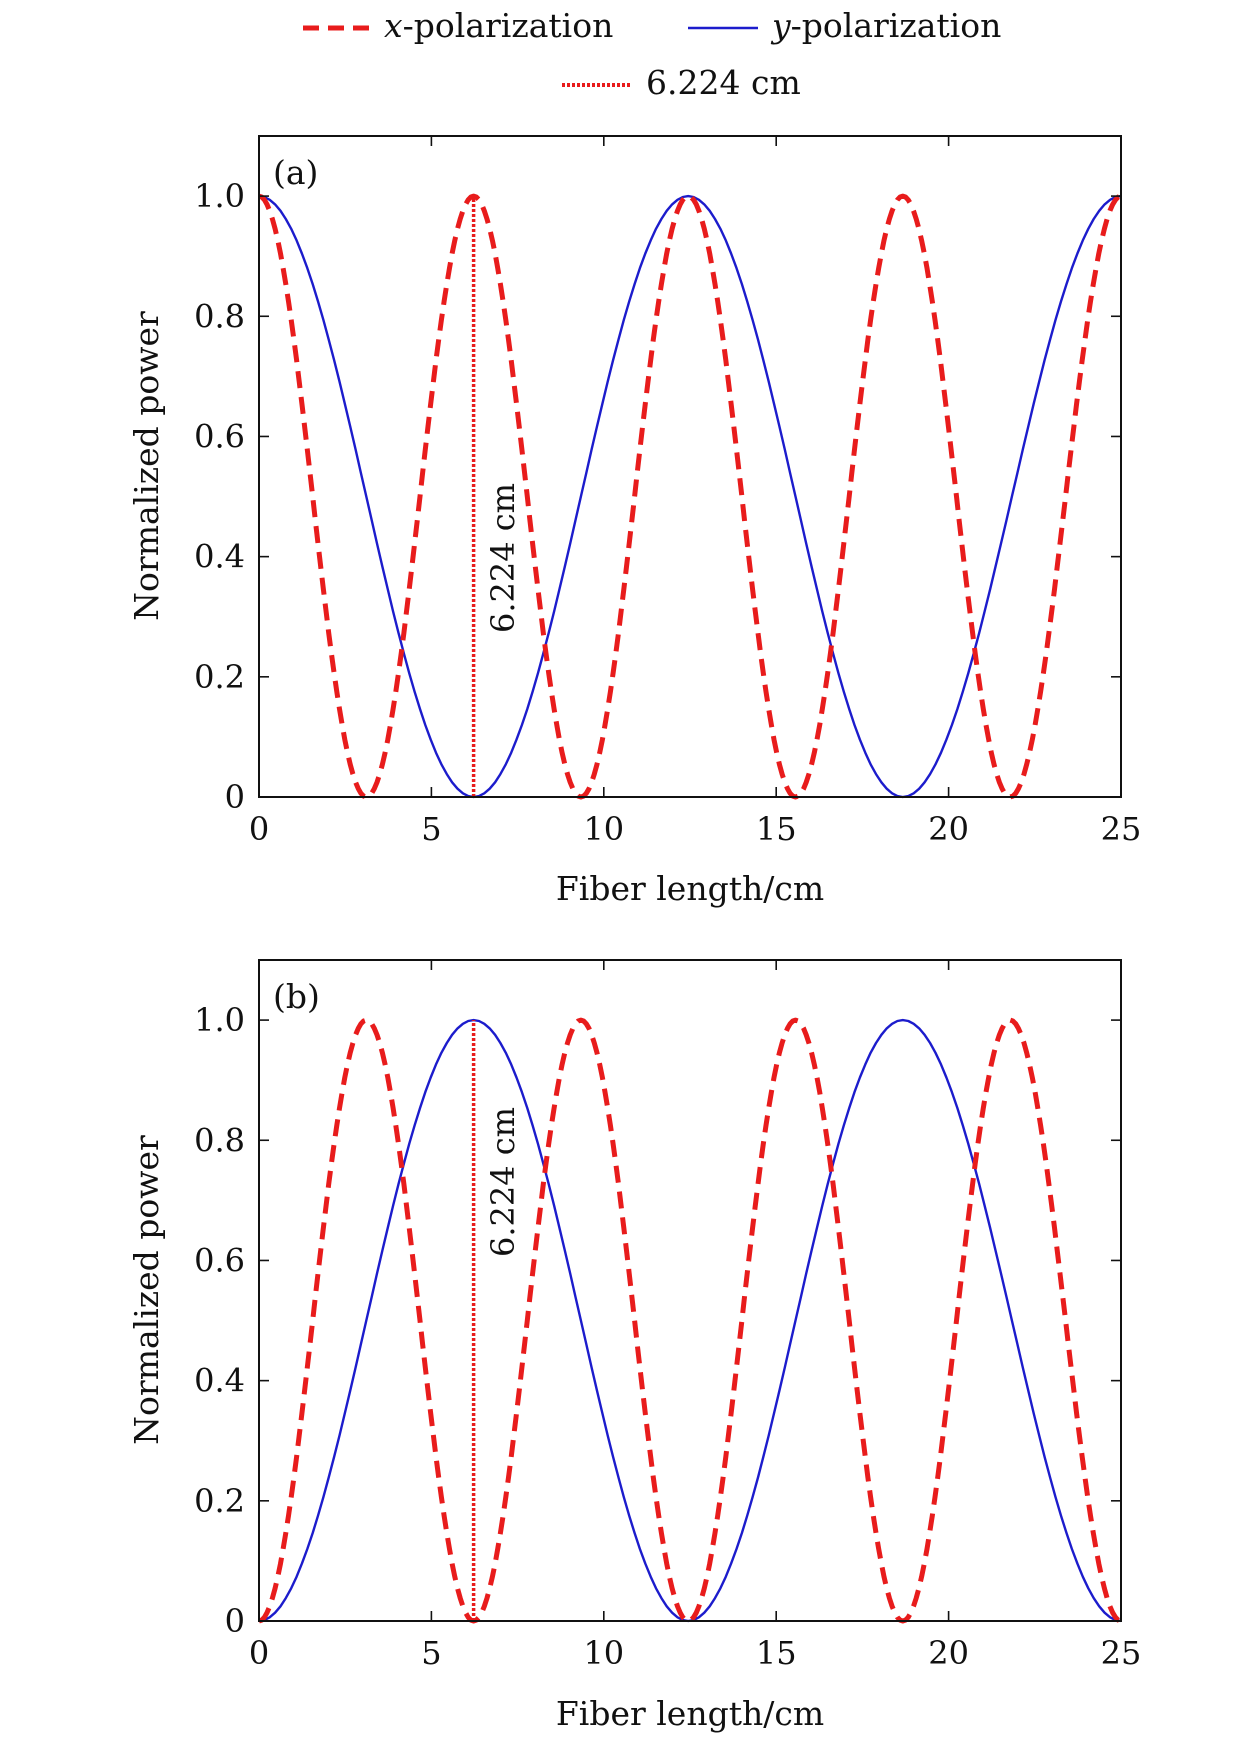  I want to click on panel-label: (b), so click(296, 996).